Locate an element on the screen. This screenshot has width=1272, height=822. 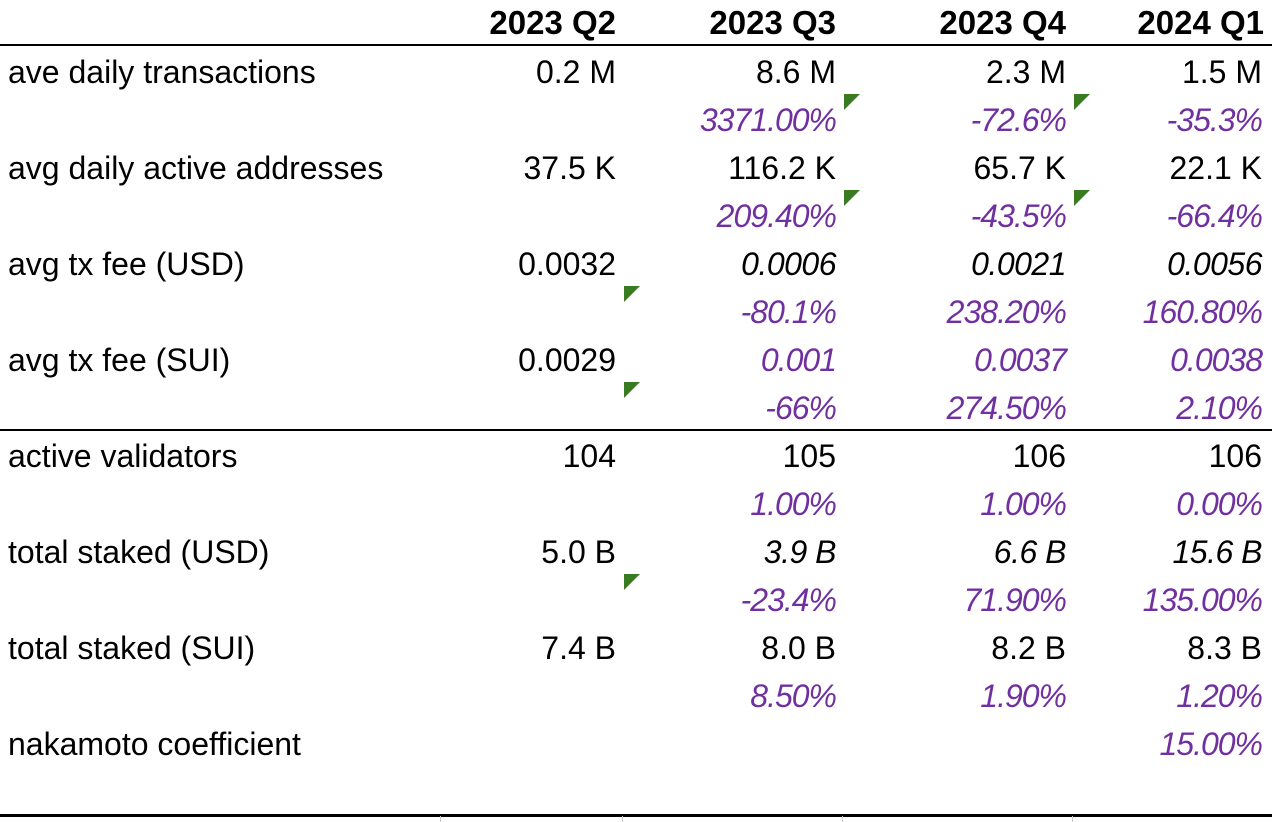
cell-value: 104 is located at coordinates (589, 456).